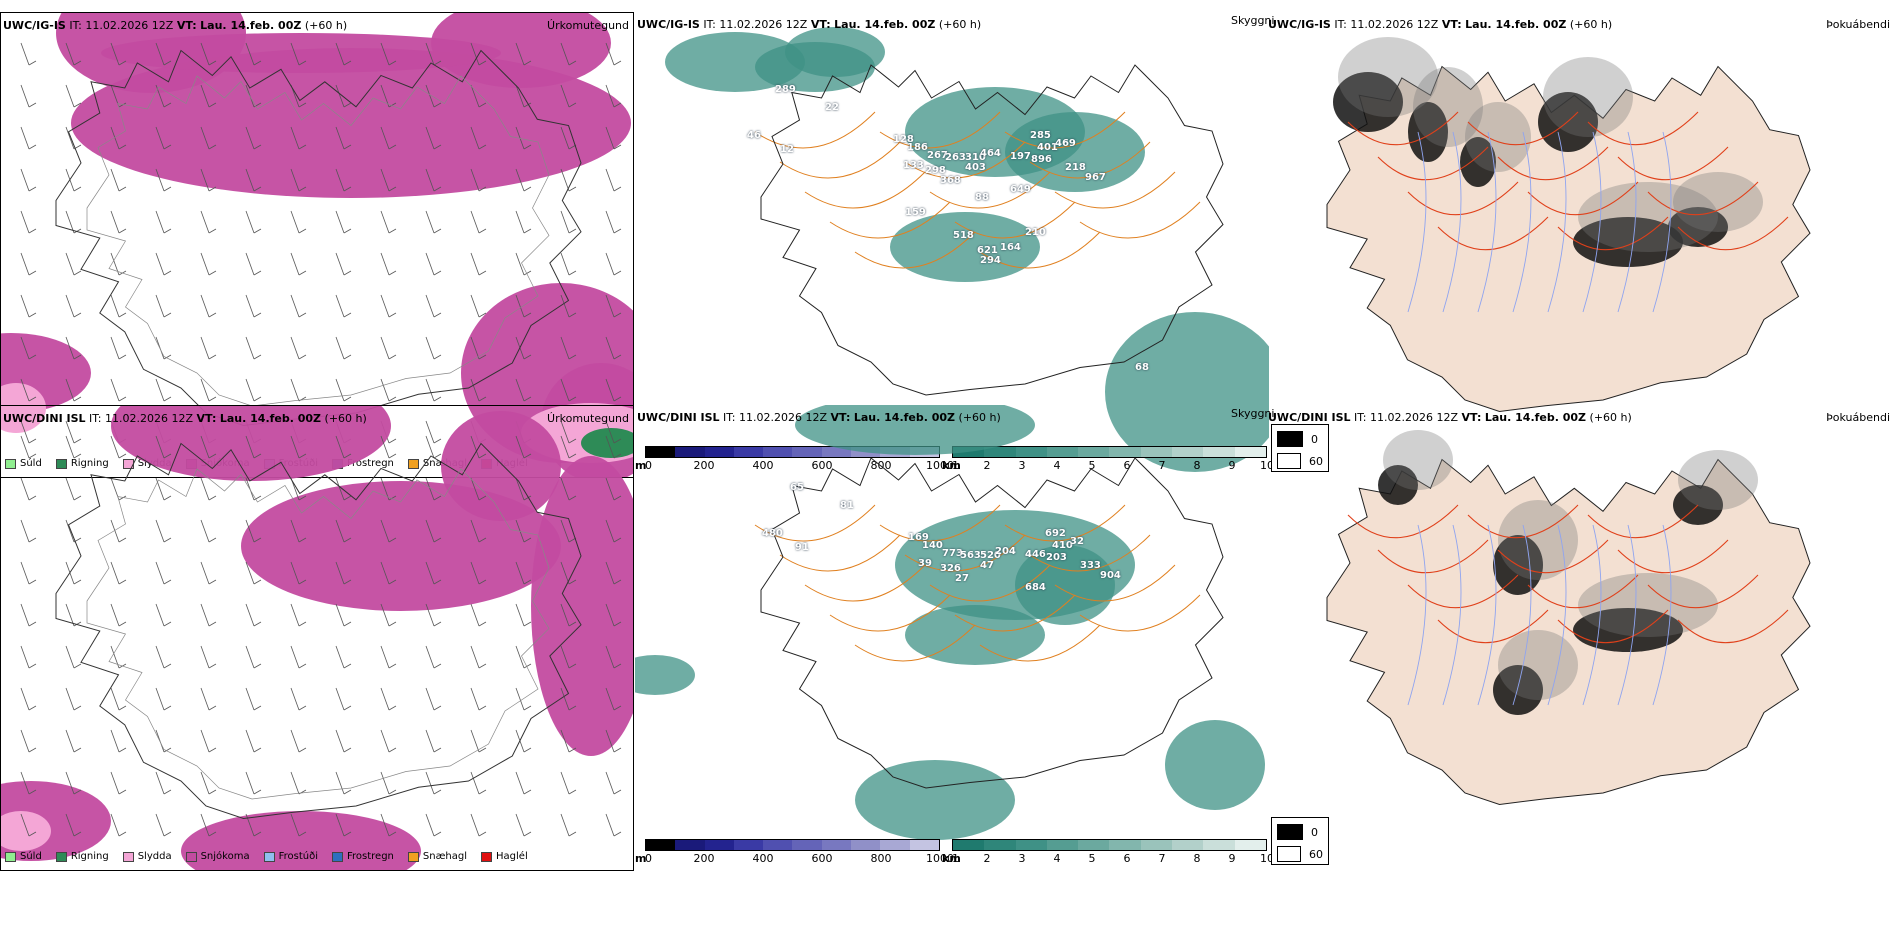 This screenshot has width=1900, height=950. What do you see at coordinates (225, 856) in the screenshot?
I see `legend-label: Snjókoma` at bounding box center [225, 856].